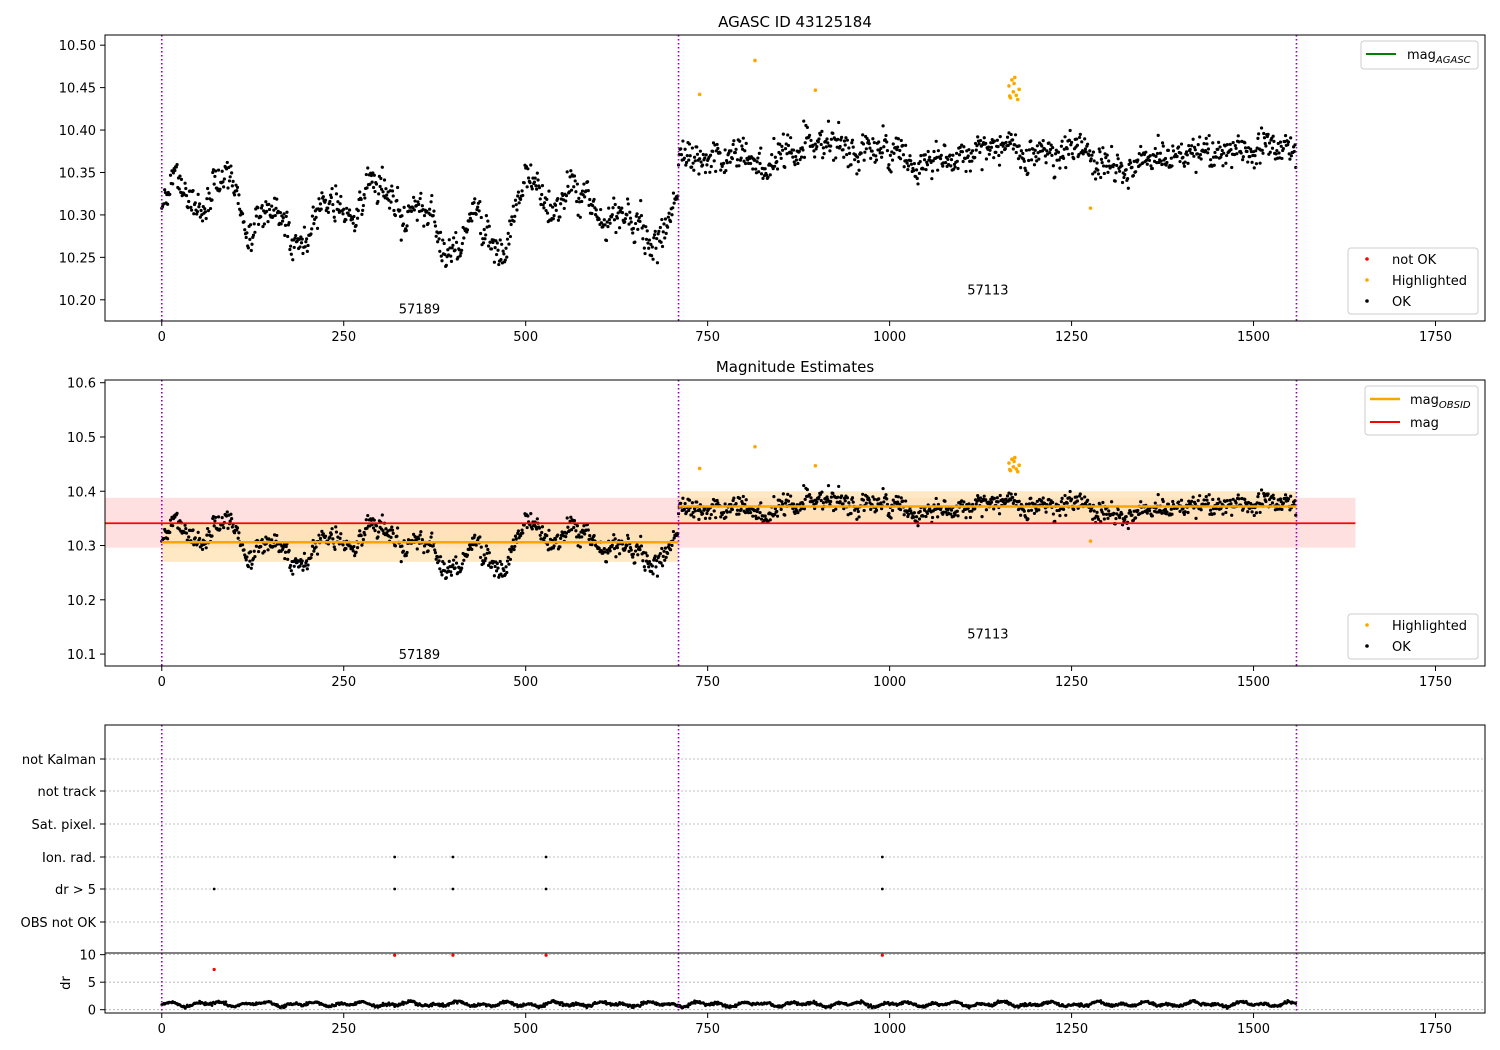 This screenshot has width=1500, height=1050. What do you see at coordinates (77, 216) in the screenshot?
I see `y-tick-label: 10.30` at bounding box center [77, 216].